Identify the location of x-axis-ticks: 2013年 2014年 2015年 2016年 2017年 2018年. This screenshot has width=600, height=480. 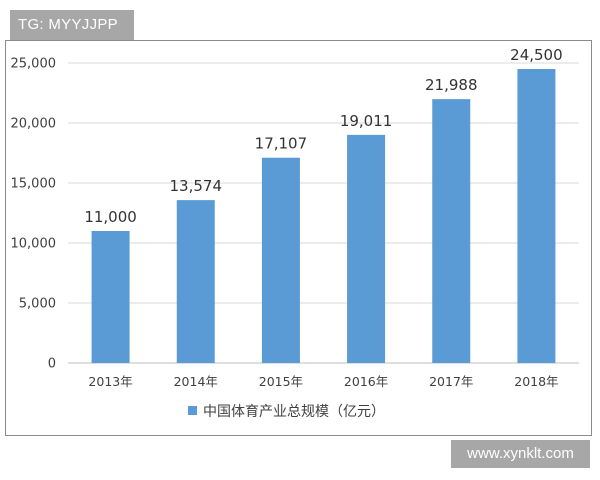
(323, 381).